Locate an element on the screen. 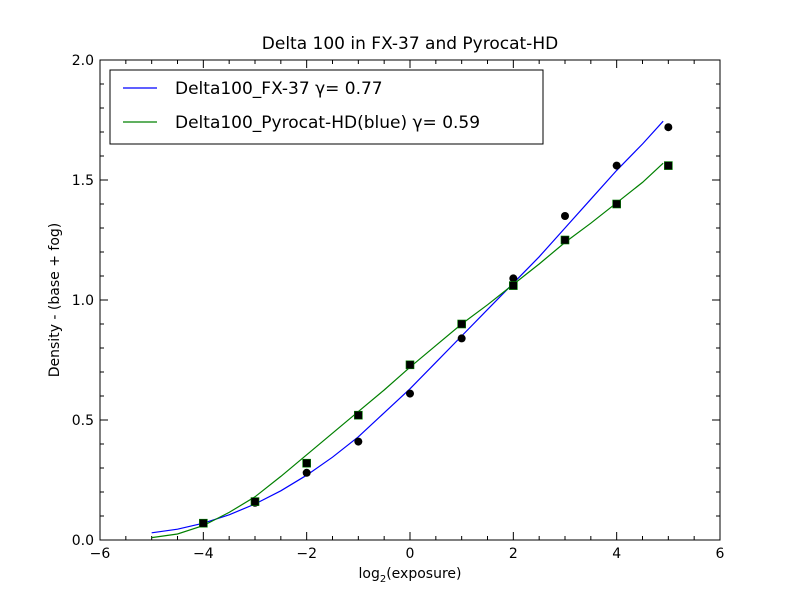  x-axis-label-base: log is located at coordinates (369, 574).